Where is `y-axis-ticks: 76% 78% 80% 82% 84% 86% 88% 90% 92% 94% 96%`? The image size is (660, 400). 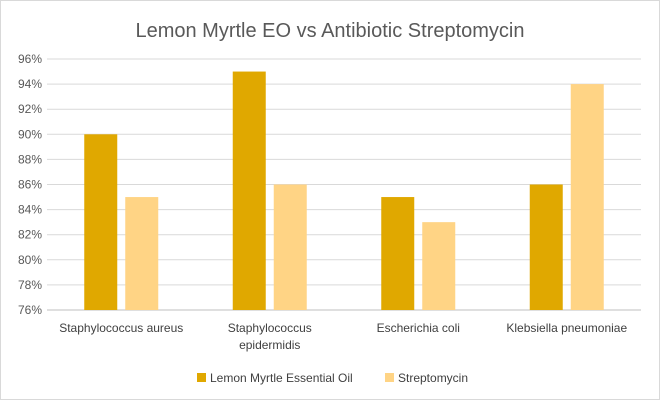
y-axis-ticks: 76% 78% 80% 82% 84% 86% 88% 90% 92% 94% 96% is located at coordinates (30, 184).